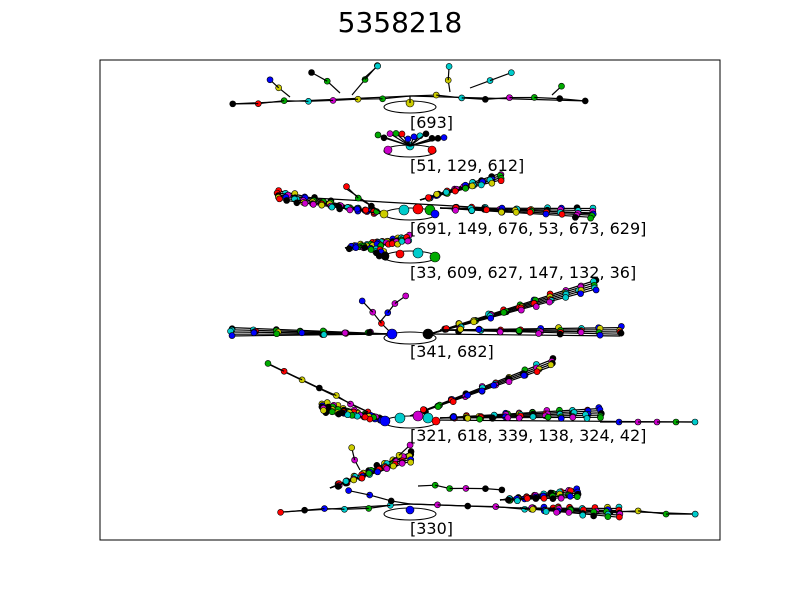  What do you see at coordinates (410, 257) in the screenshot?
I see `root-loop` at bounding box center [410, 257].